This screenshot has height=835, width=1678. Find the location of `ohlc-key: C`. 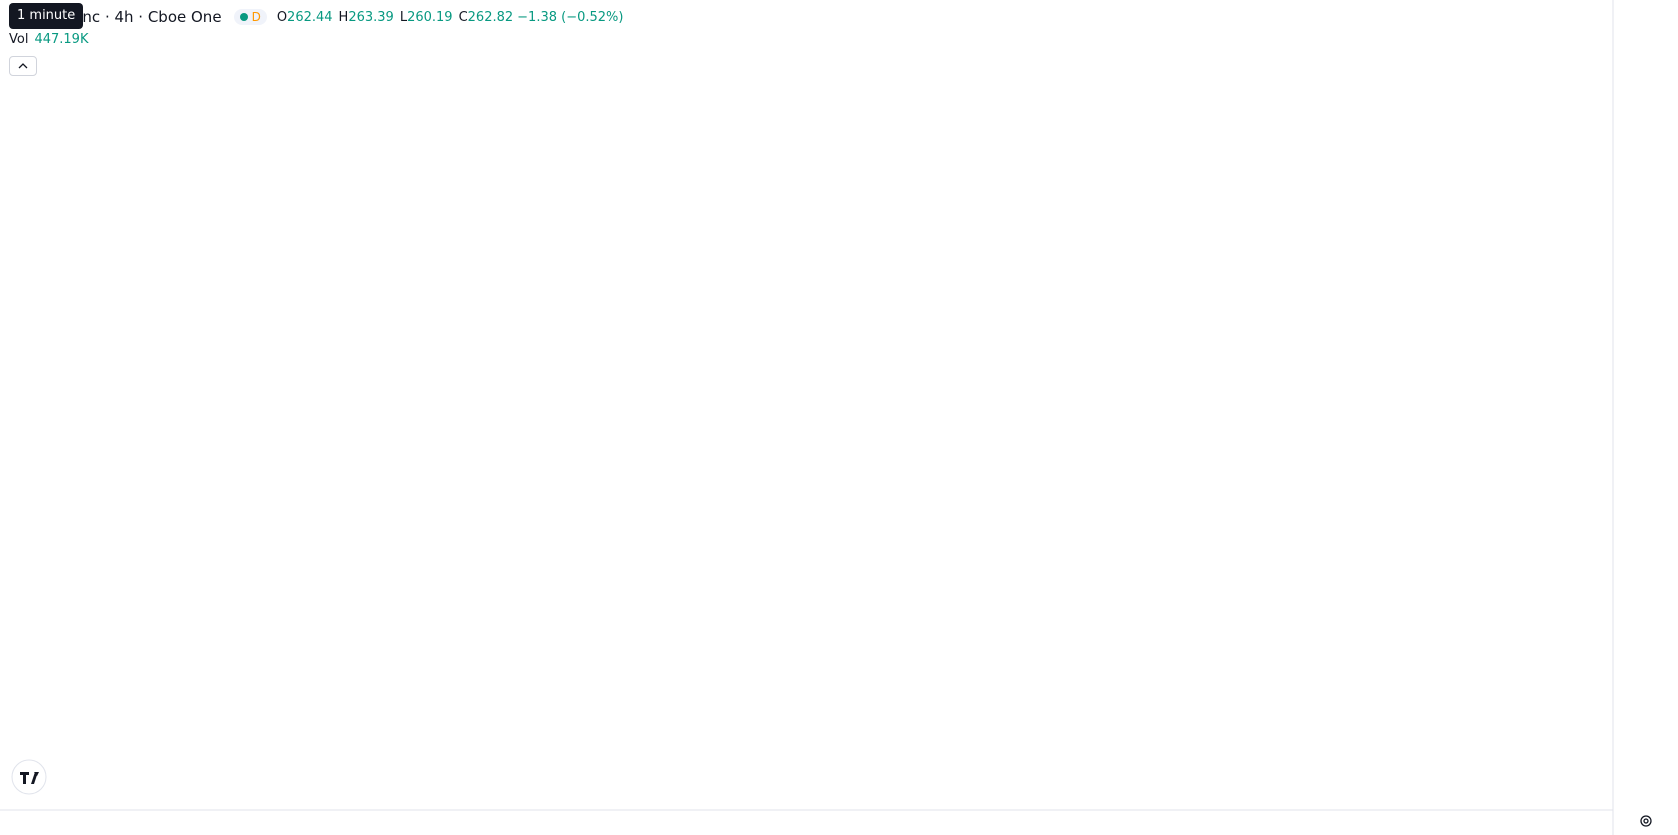

ohlc-key: C is located at coordinates (463, 17).